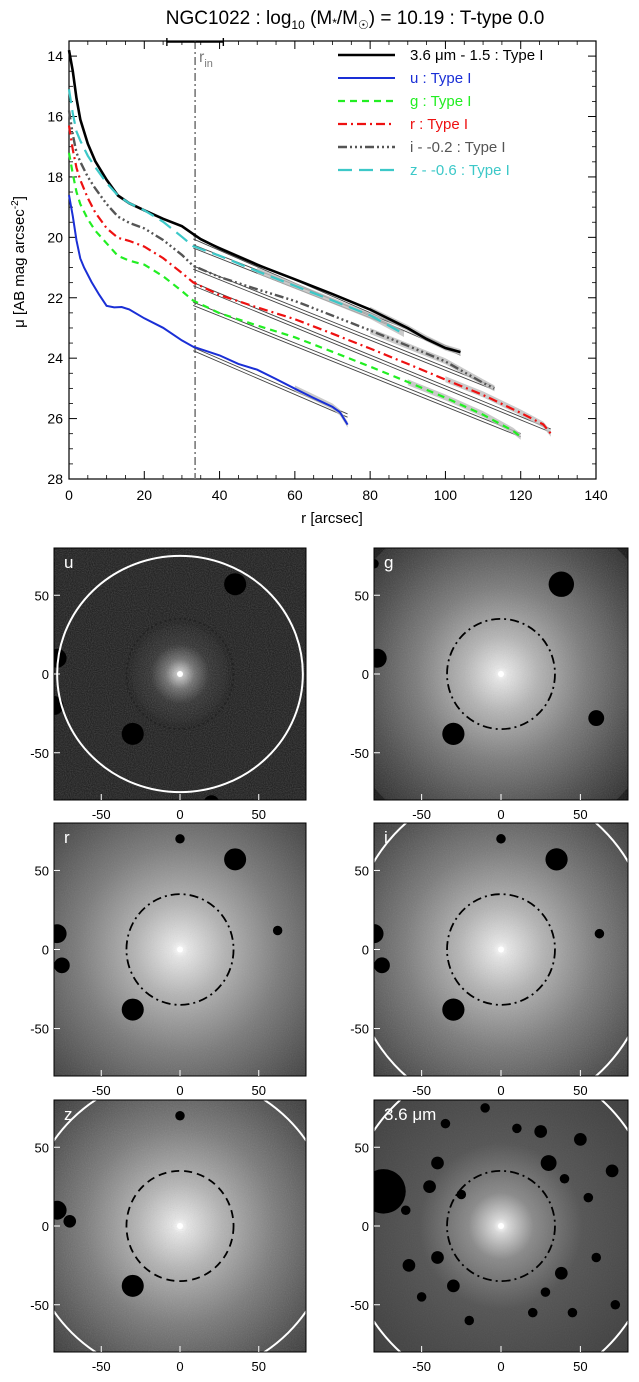 The width and height of the screenshot is (639, 1382). Describe the element at coordinates (439, 124) in the screenshot. I see `legend-label-r: r : Type I` at that location.